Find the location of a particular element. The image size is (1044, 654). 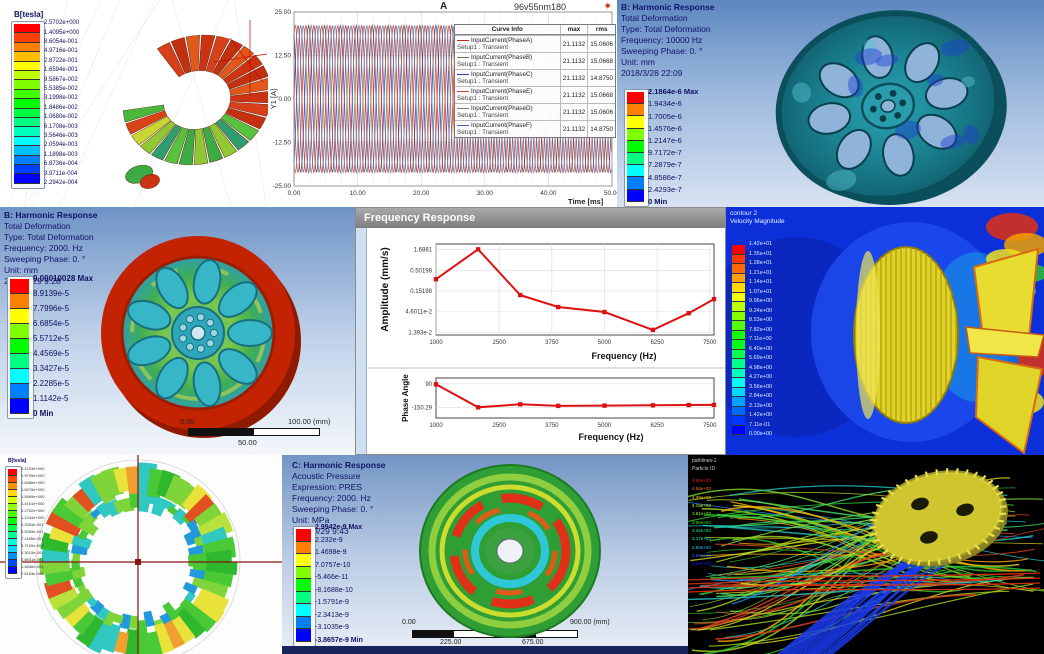

gear-group is located at coordinates (906, 335).